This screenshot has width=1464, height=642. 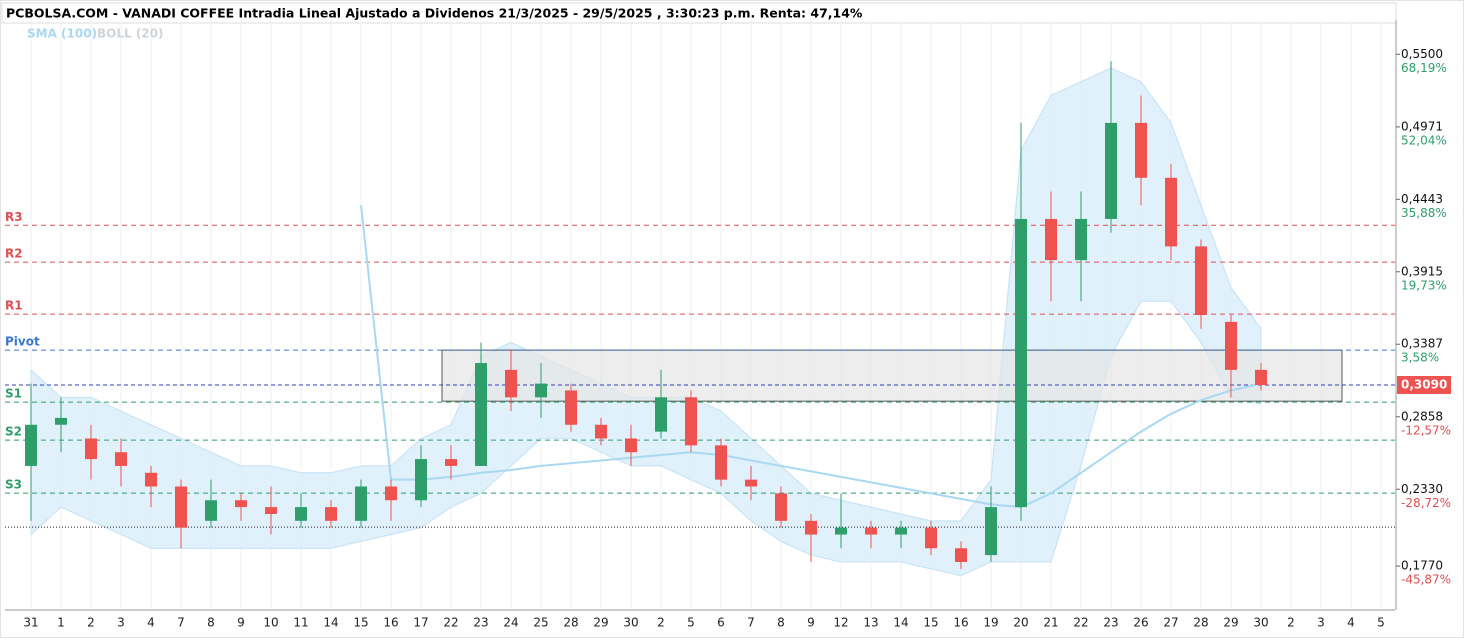 What do you see at coordinates (990, 623) in the screenshot?
I see `x-tick-label: 19` at bounding box center [990, 623].